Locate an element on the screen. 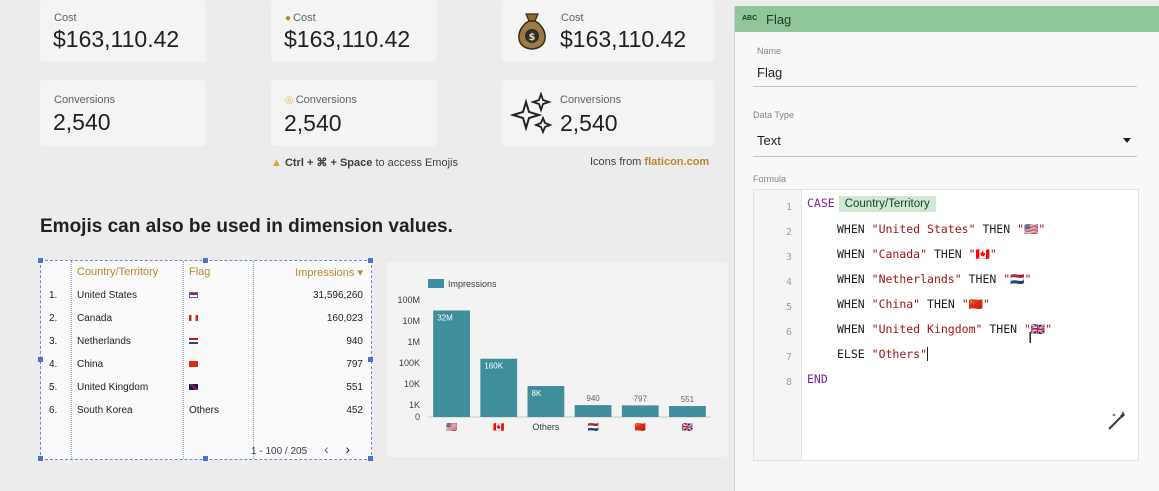  line-number: 3 is located at coordinates (789, 257).